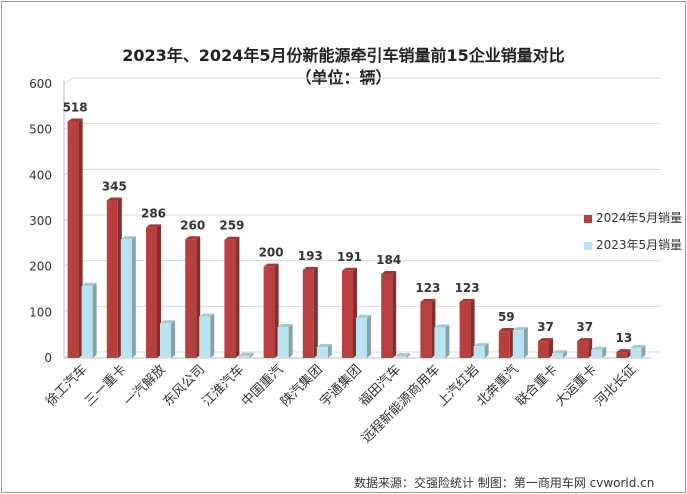 Image resolution: width=687 pixels, height=494 pixels. I want to click on x-tick-label: 大运重卡, so click(576, 386).